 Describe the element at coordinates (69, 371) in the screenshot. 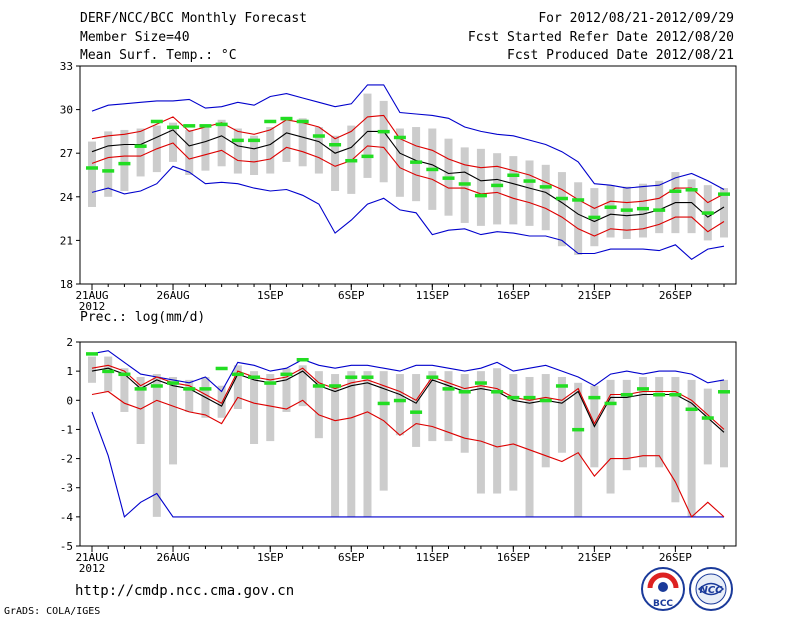

I see `y-tick-label: 1` at that location.